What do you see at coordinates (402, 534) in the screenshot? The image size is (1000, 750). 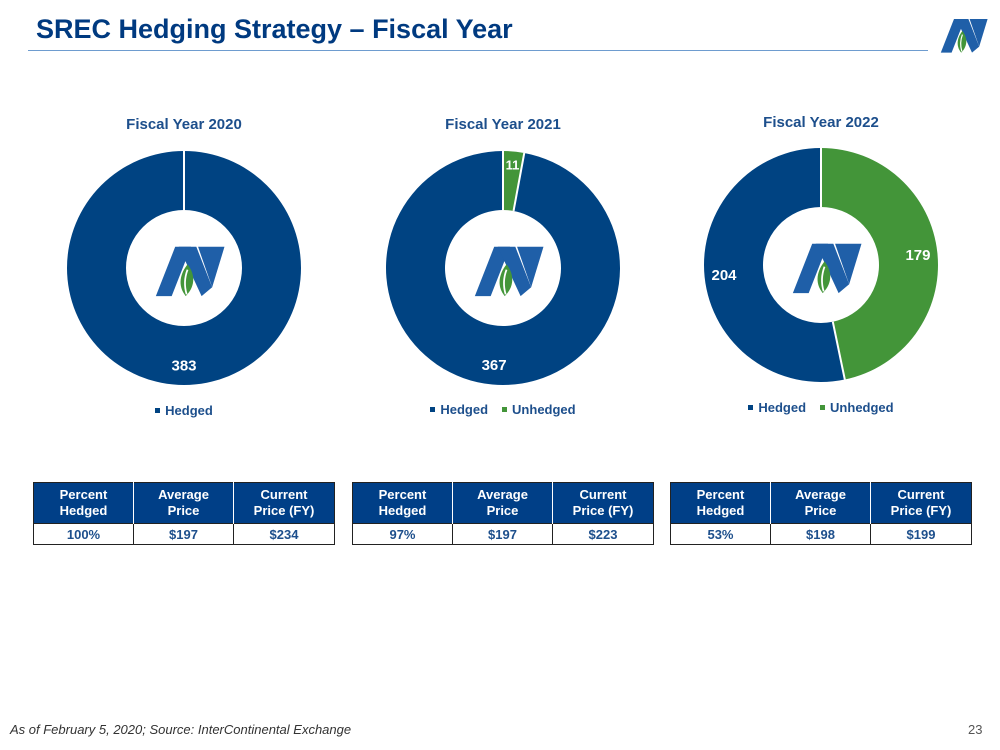 I see `table-cell: 97%` at bounding box center [402, 534].